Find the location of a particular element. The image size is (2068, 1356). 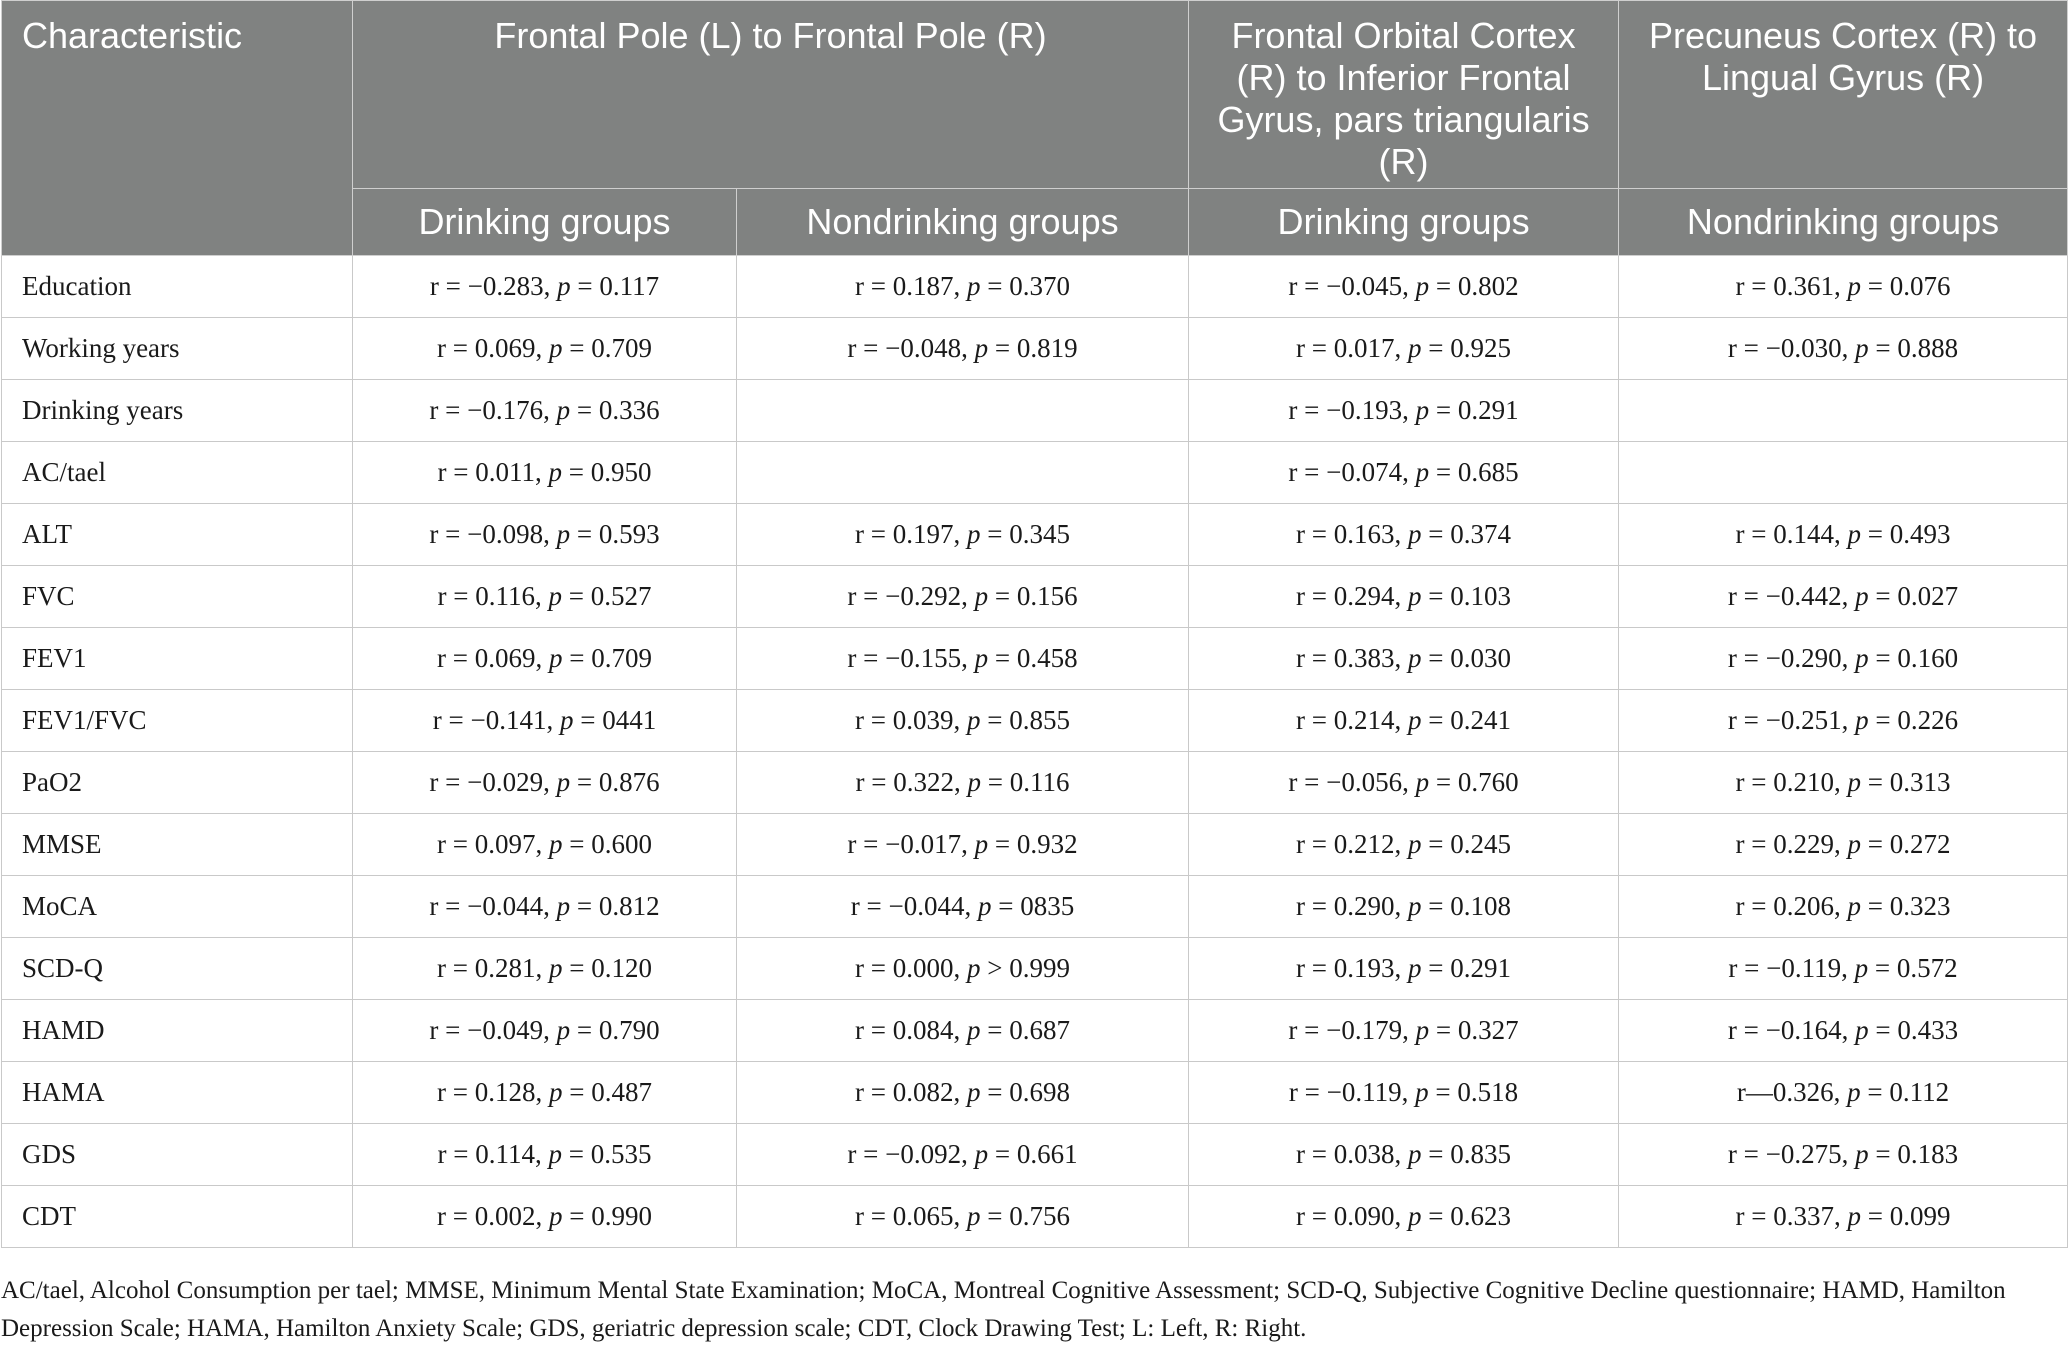

r-part: r = 0.294, is located at coordinates (1352, 596).